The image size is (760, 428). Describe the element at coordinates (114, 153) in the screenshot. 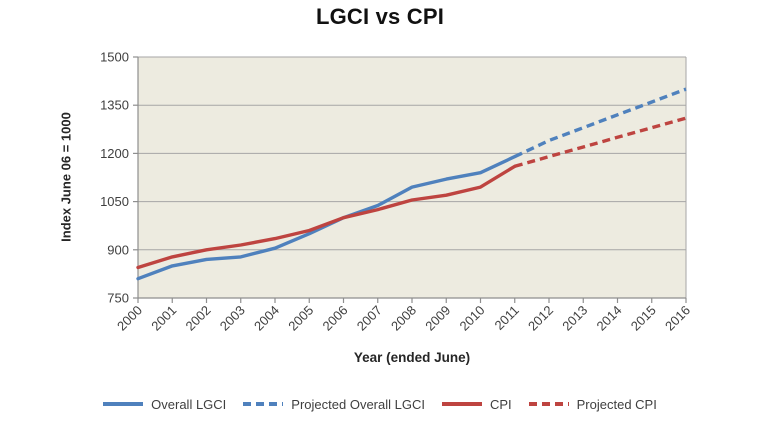

I see `y-tick-label: 1200` at that location.